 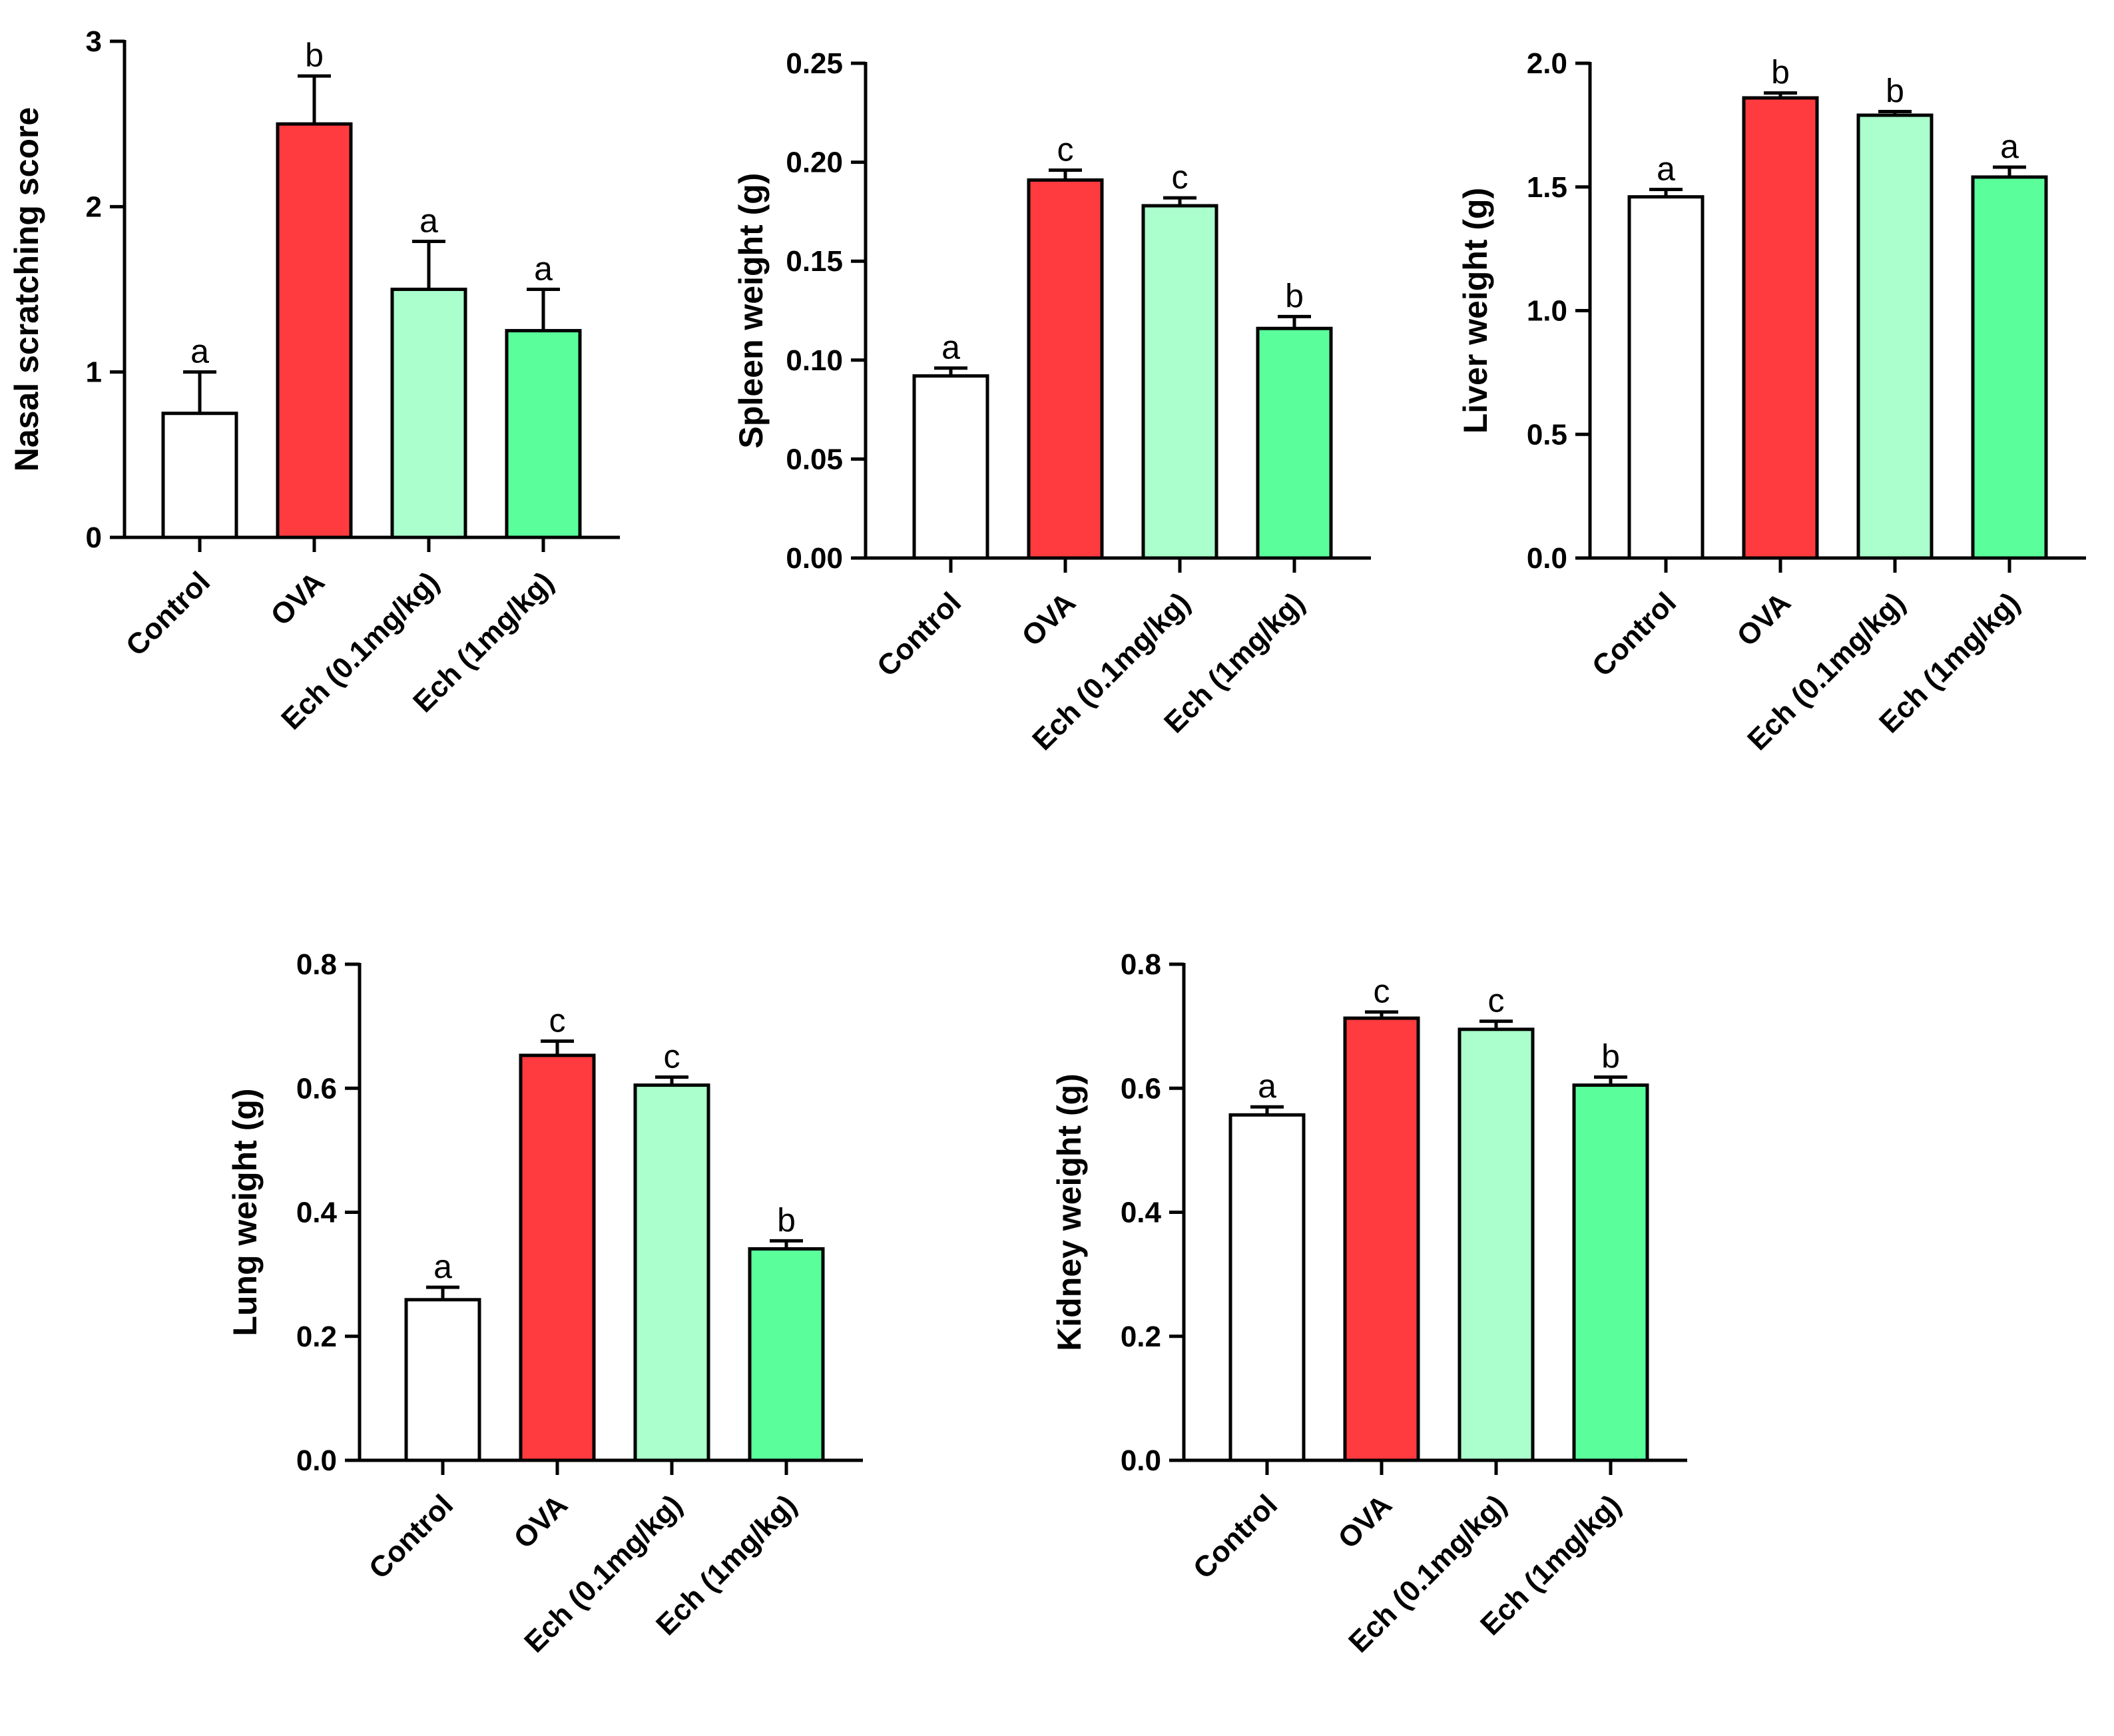 I want to click on y-axis-title: Lung weight (g), so click(x=245, y=1212).